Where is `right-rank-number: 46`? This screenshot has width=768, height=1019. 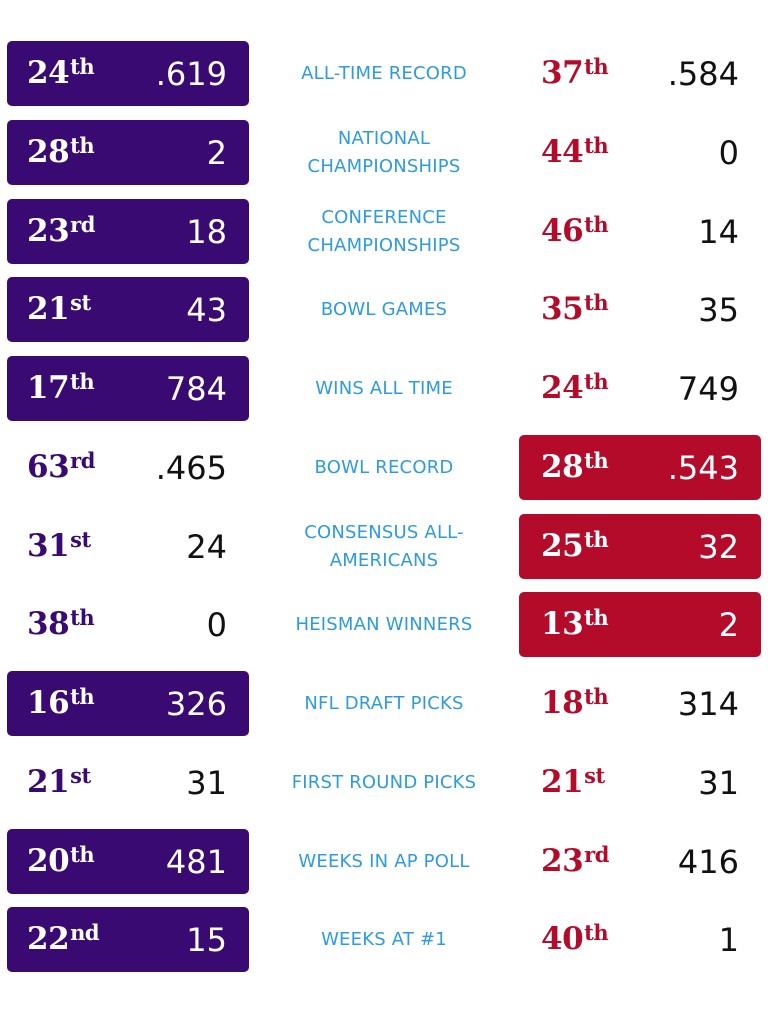 right-rank-number: 46 is located at coordinates (562, 231).